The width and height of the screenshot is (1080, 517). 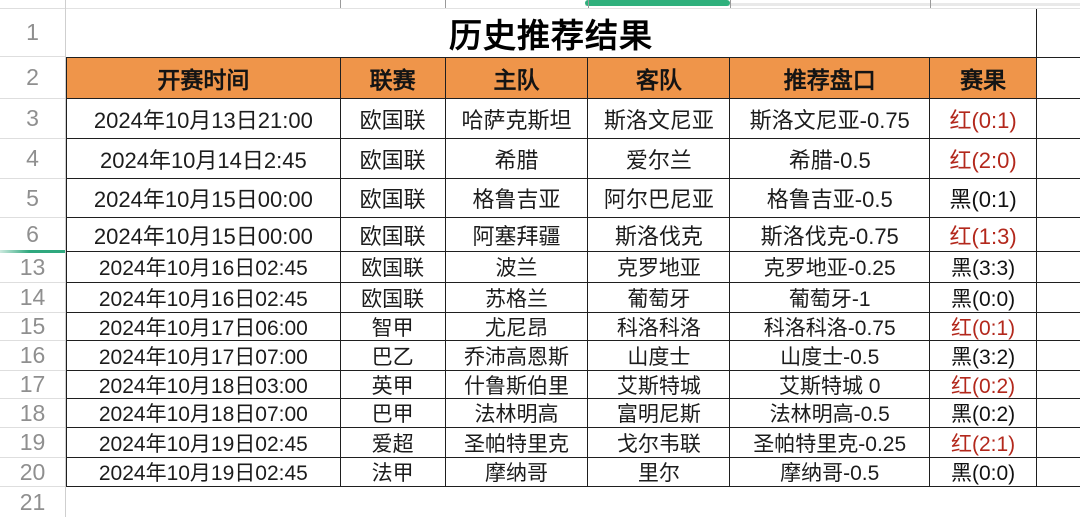 I want to click on cell-handicap: 科洛科洛-0.75, so click(x=830, y=326).